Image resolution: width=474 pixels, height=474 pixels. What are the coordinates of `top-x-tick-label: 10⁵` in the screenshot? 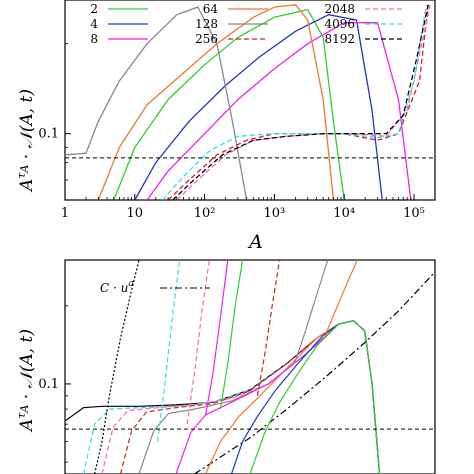 It's located at (414, 213).